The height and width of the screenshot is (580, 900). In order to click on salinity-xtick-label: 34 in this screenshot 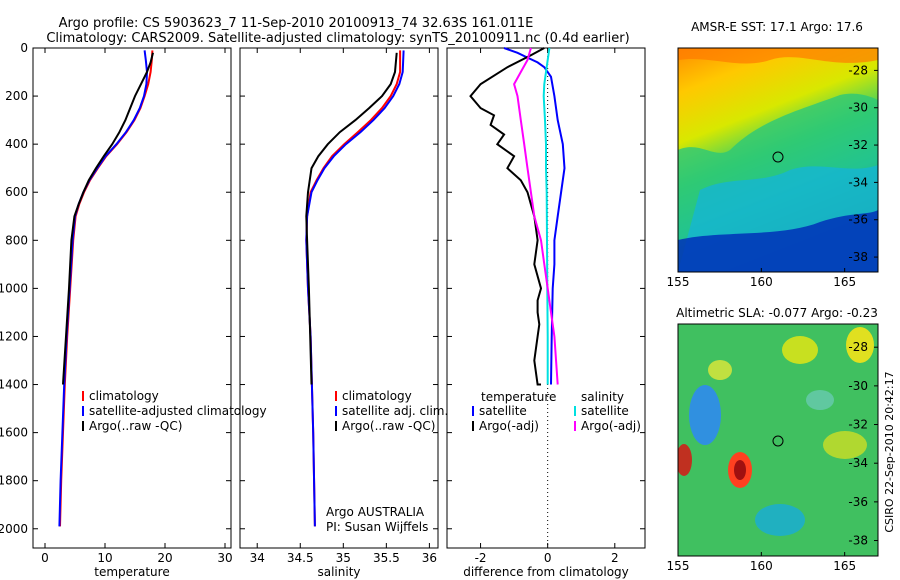, I will do `click(257, 558)`.